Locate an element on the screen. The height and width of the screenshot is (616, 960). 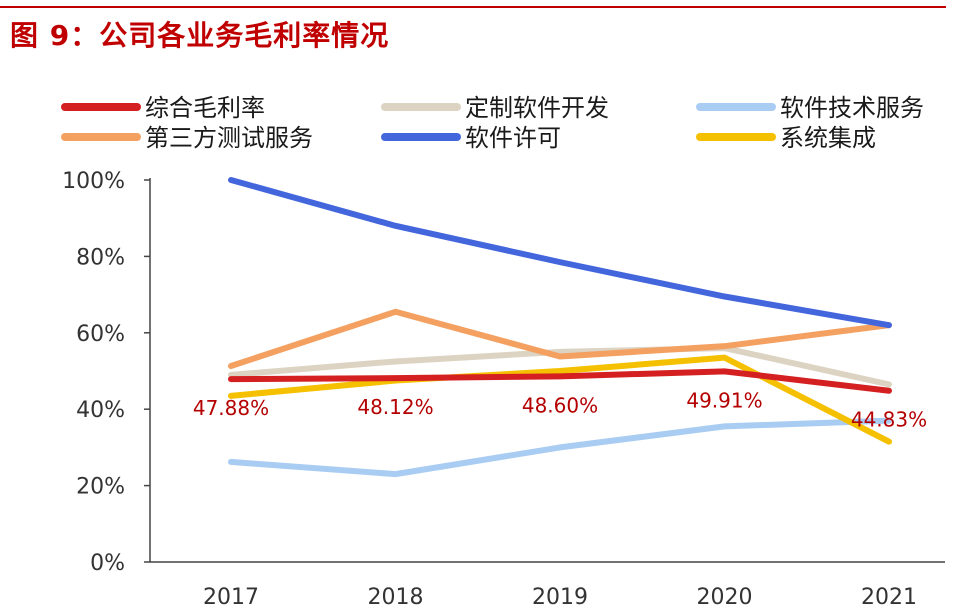
data-label: 48.12% is located at coordinates (395, 407).